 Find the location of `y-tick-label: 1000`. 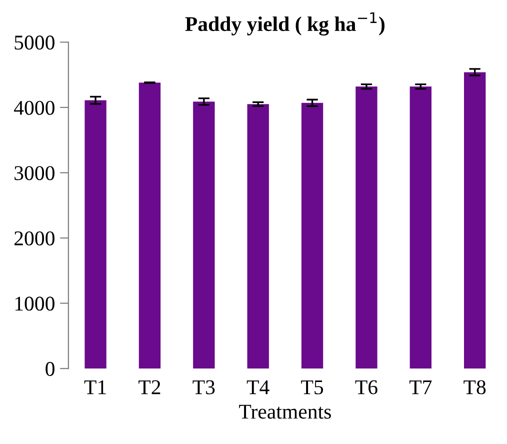

y-tick-label: 1000 is located at coordinates (34, 303).